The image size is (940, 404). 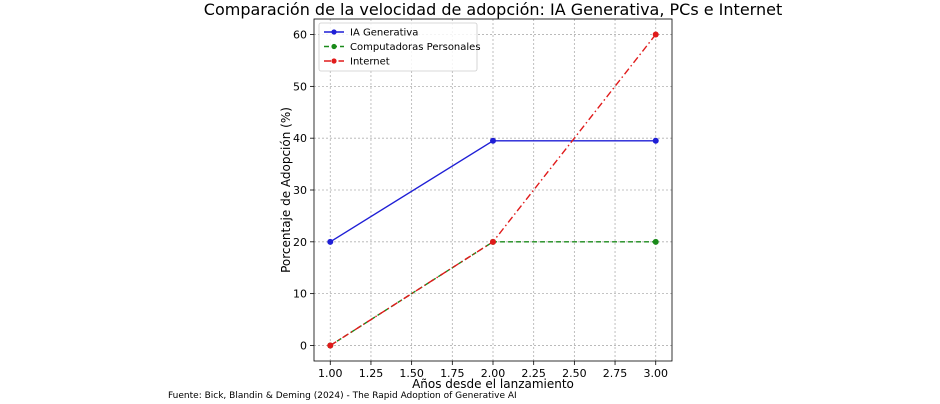 I want to click on y-tick-label: 30, so click(x=300, y=190).